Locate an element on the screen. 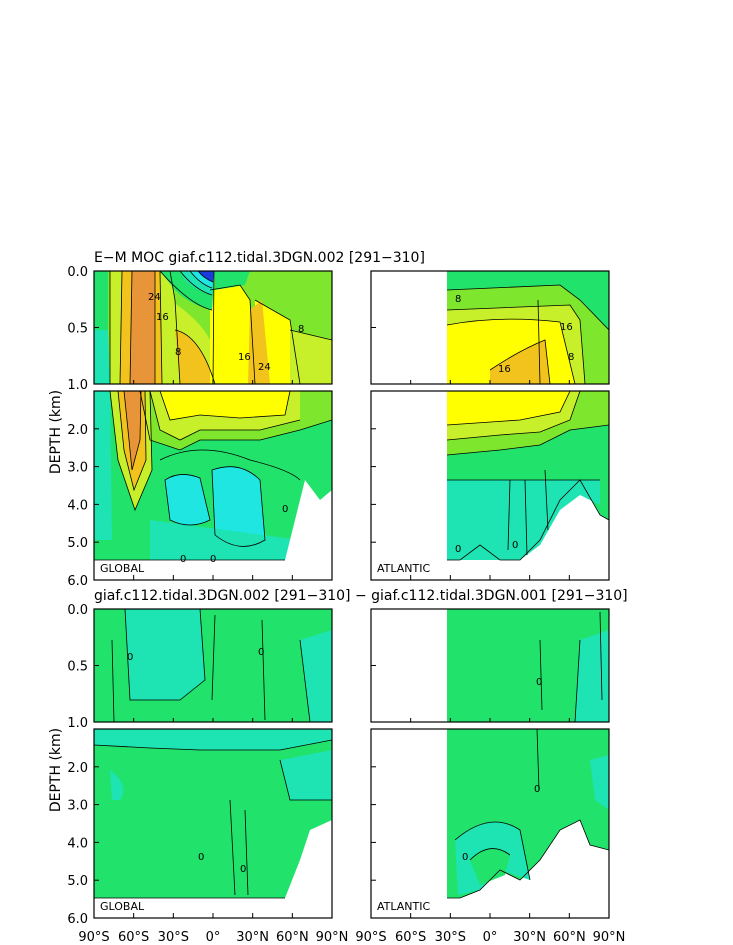 The image size is (733, 945). panel-bottom-global-upper-field: 0 0 is located at coordinates (213, 665).